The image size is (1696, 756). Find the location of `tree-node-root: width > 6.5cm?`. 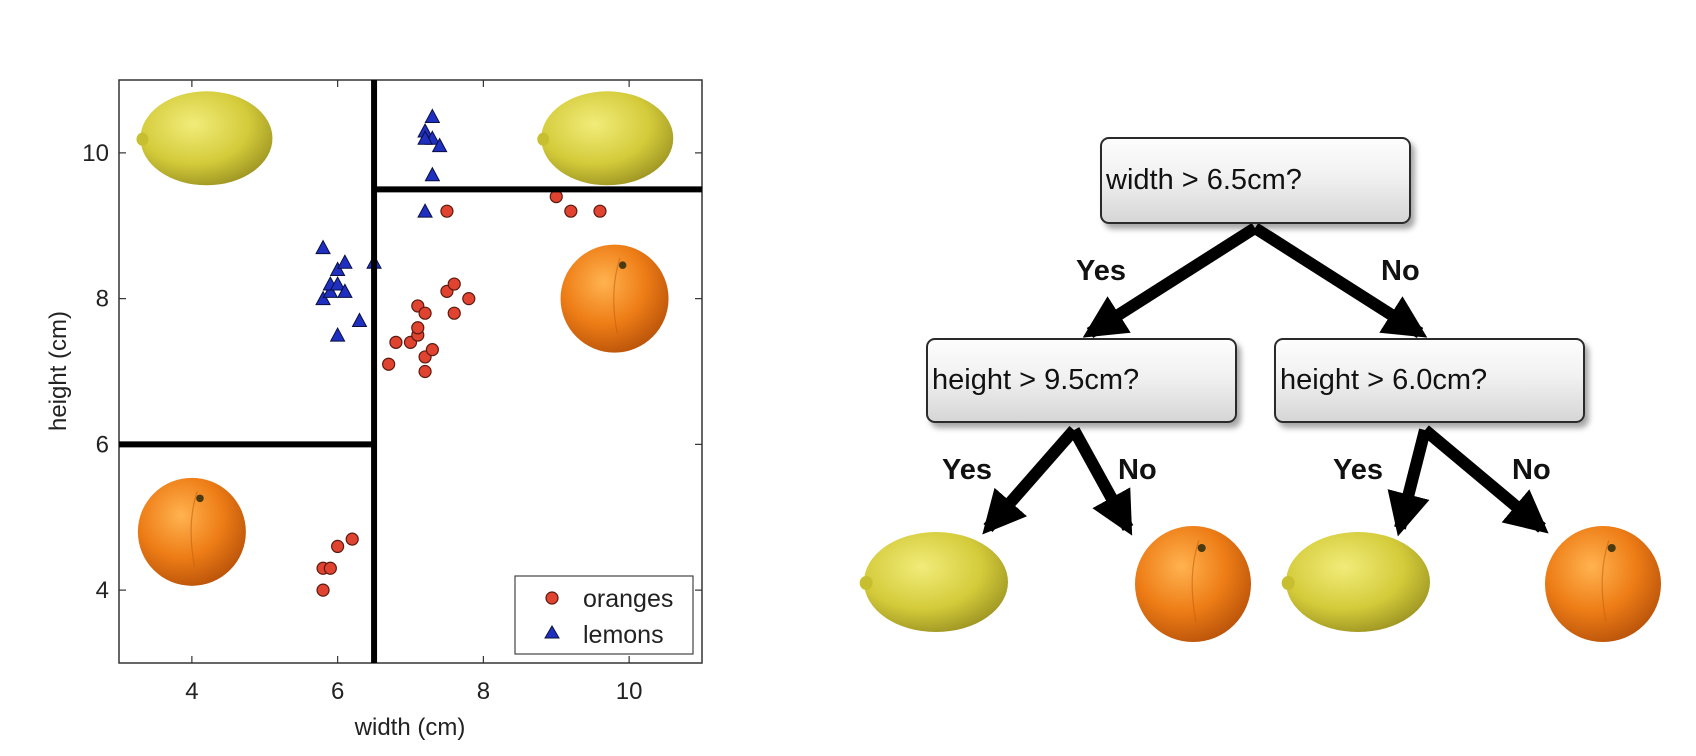

tree-node-root: width > 6.5cm? is located at coordinates (1255, 180).